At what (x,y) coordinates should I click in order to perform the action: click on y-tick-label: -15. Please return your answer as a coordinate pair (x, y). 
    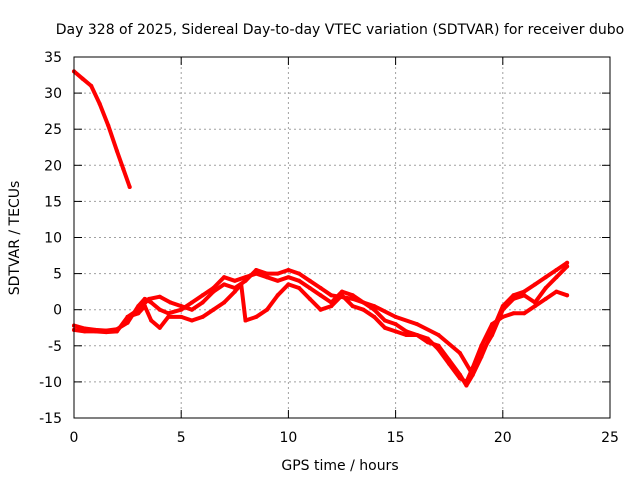
    Looking at the image, I should click on (50, 419).